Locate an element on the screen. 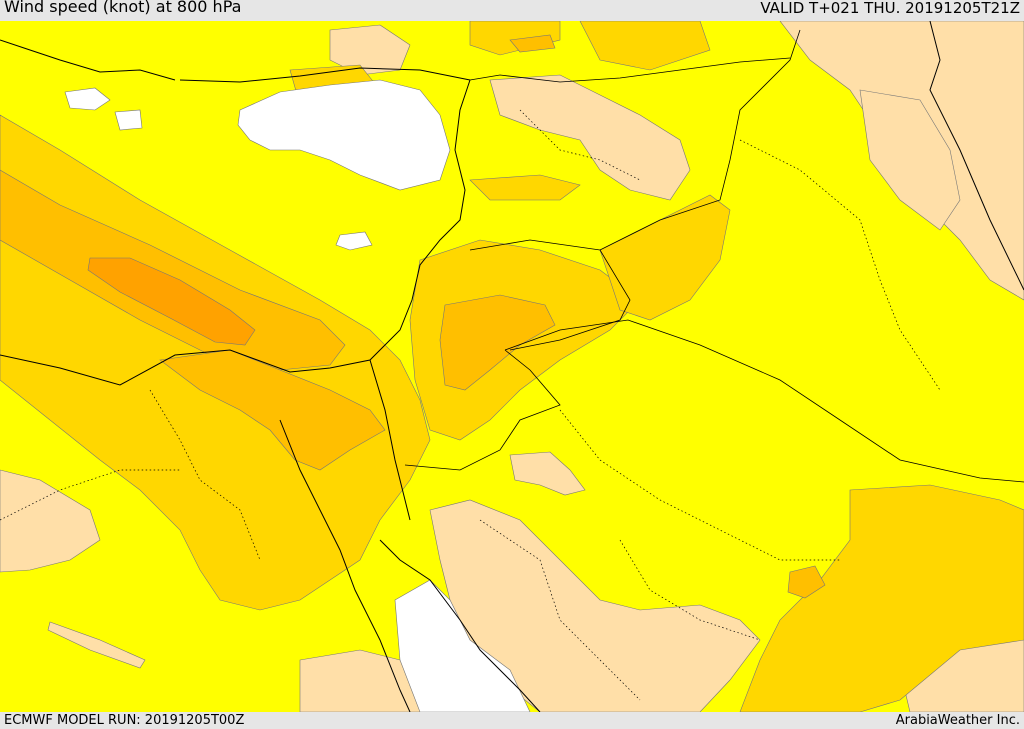 The height and width of the screenshot is (729, 1024). gold-band-cyprus-east is located at coordinates (525, 187).